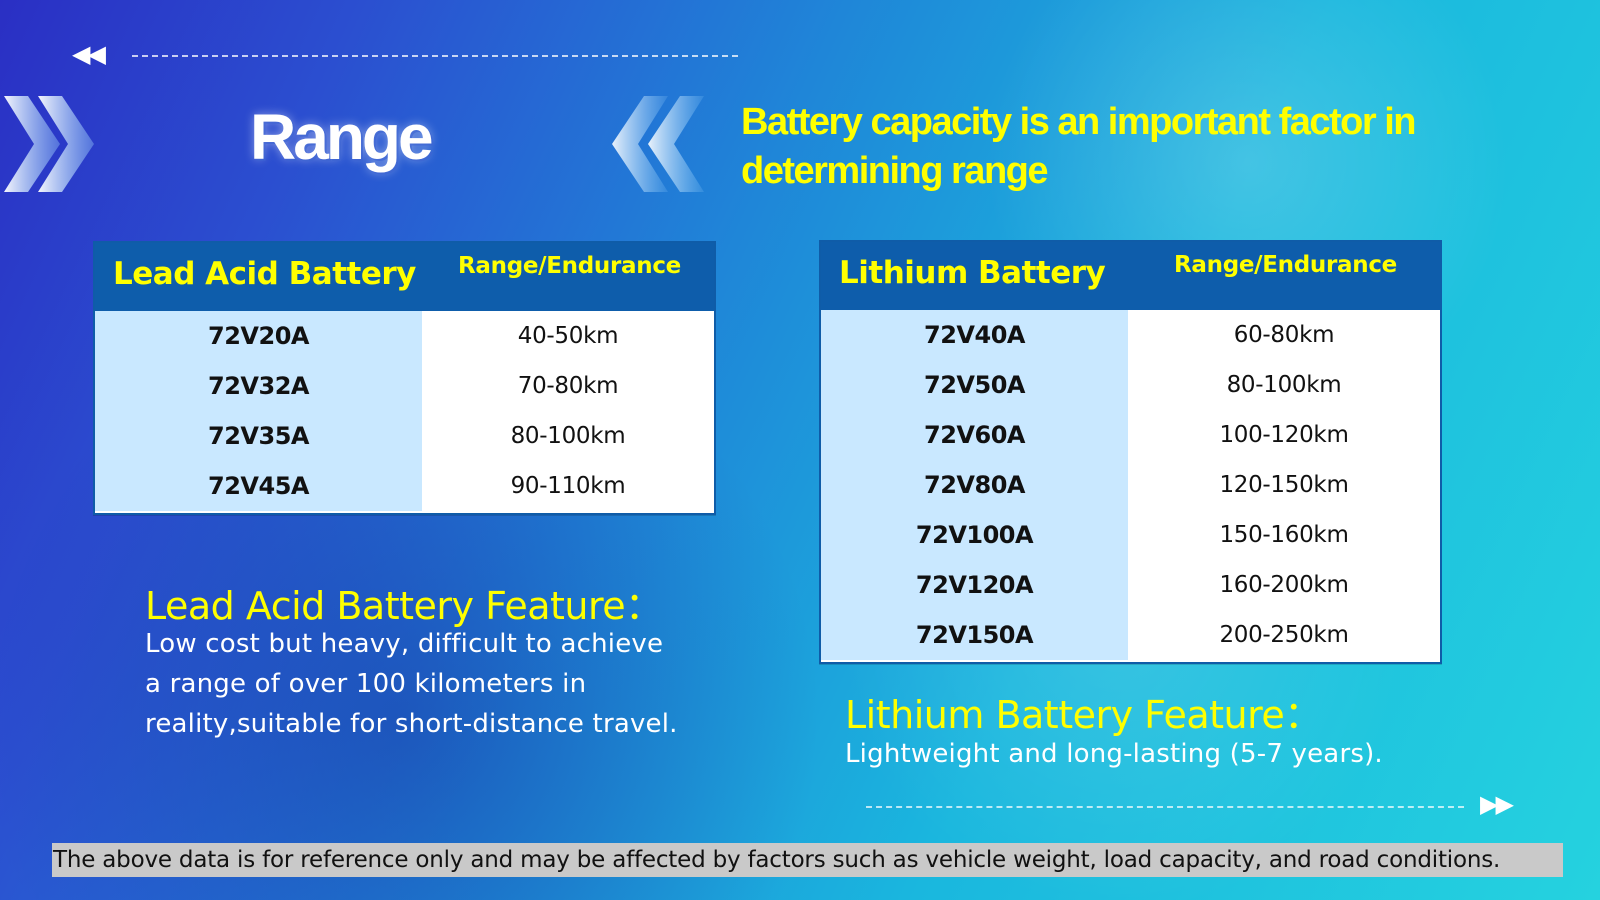 The height and width of the screenshot is (900, 1600). Describe the element at coordinates (658, 144) in the screenshot. I see `double-chevron-left-icon` at that location.